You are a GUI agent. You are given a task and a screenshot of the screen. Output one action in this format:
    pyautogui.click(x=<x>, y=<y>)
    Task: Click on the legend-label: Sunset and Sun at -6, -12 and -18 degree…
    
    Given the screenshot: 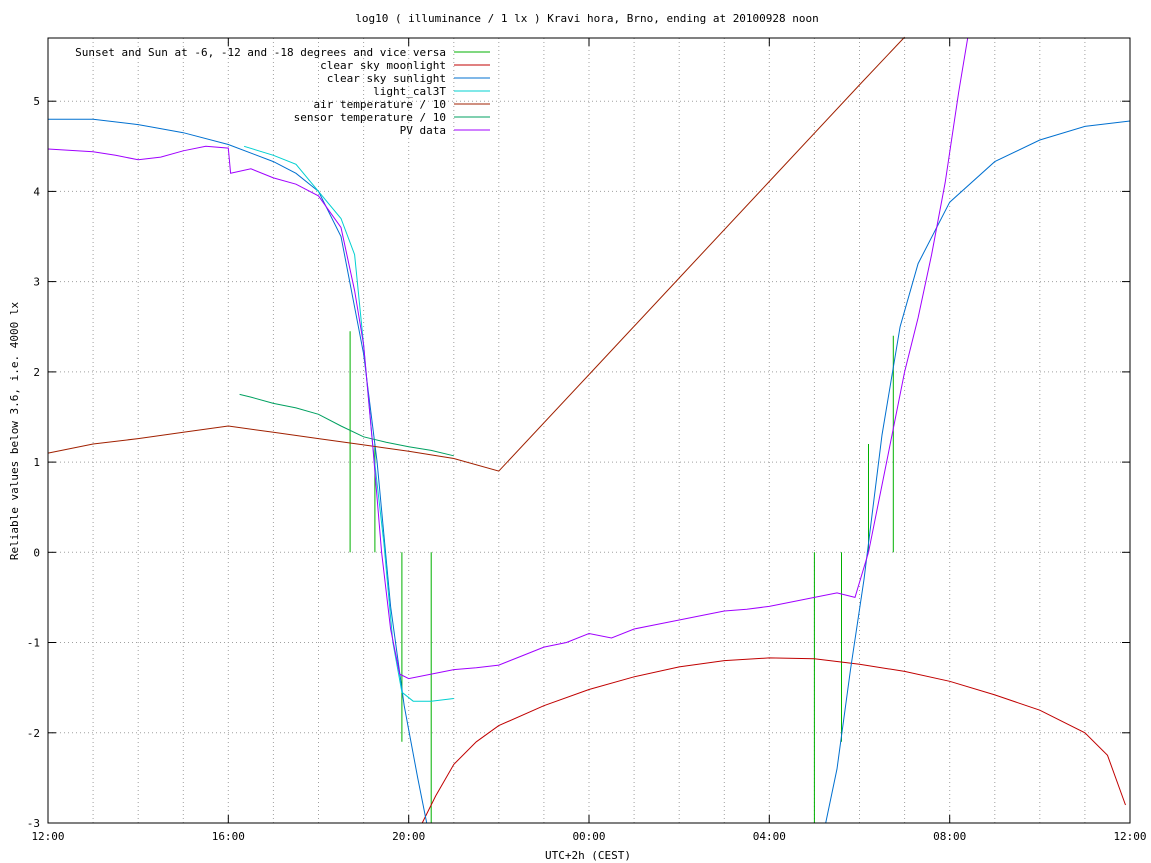 What is the action you would take?
    pyautogui.click(x=260, y=52)
    